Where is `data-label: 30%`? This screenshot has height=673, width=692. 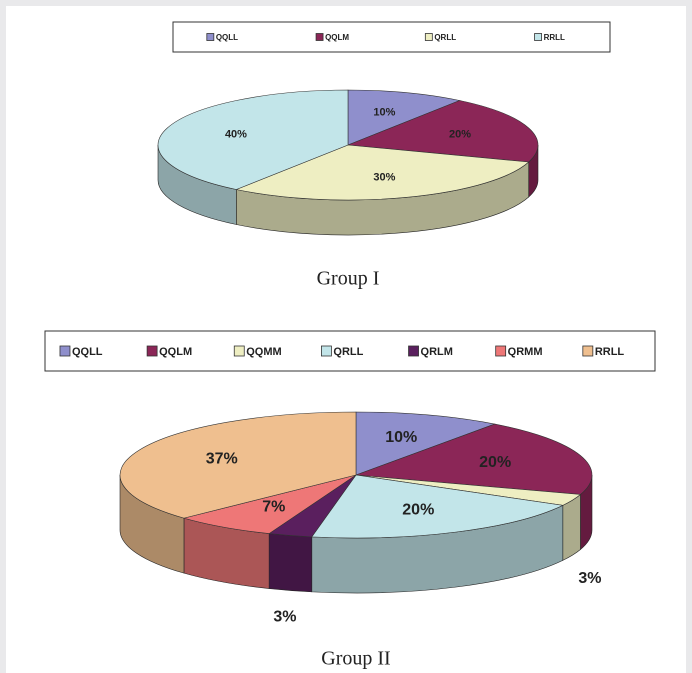
data-label: 30% is located at coordinates (384, 177).